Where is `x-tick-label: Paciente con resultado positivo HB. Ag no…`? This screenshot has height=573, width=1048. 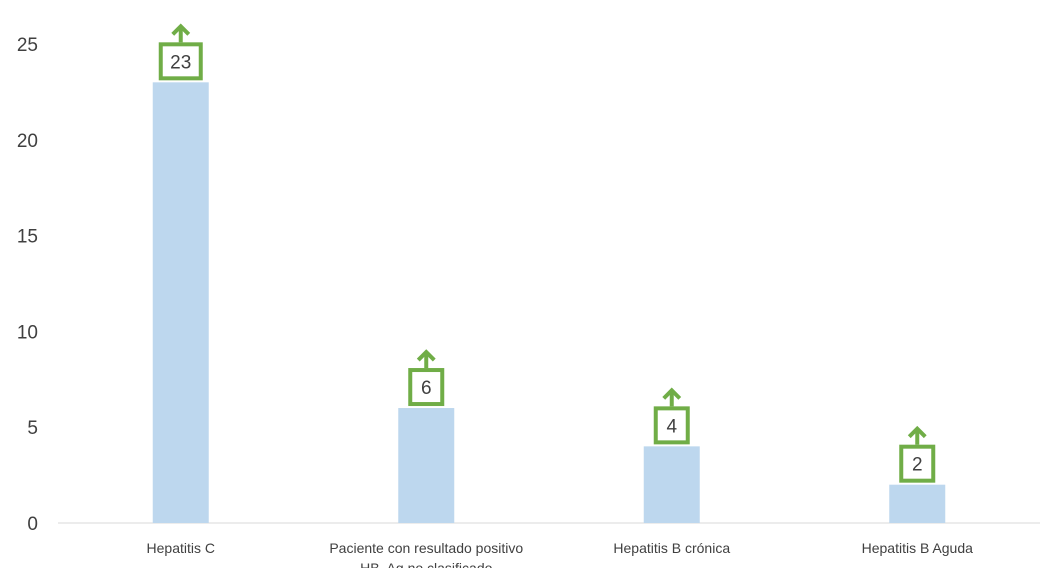
x-tick-label: Paciente con resultado positivo HB. Ag no… is located at coordinates (426, 554).